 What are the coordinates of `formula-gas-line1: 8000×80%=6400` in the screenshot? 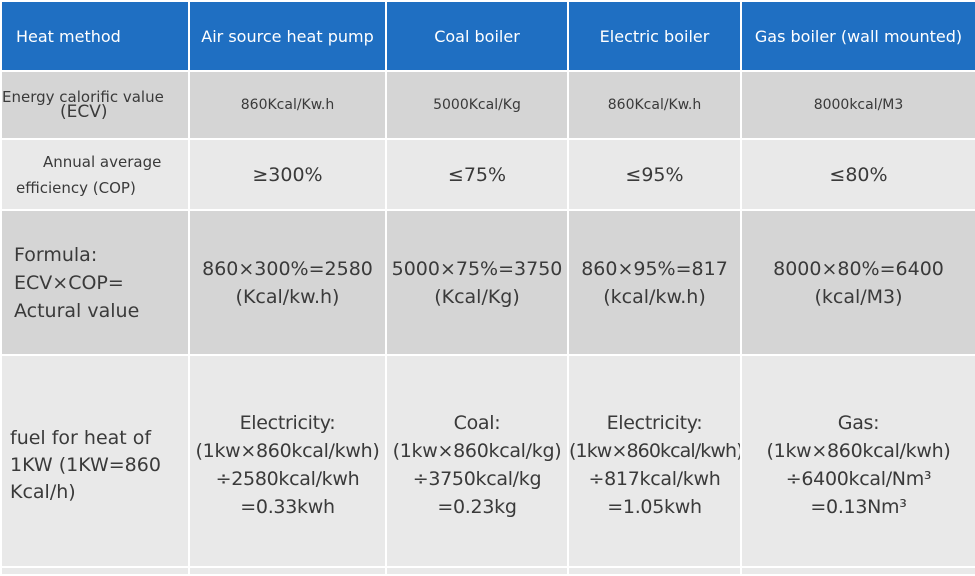 It's located at (858, 268).